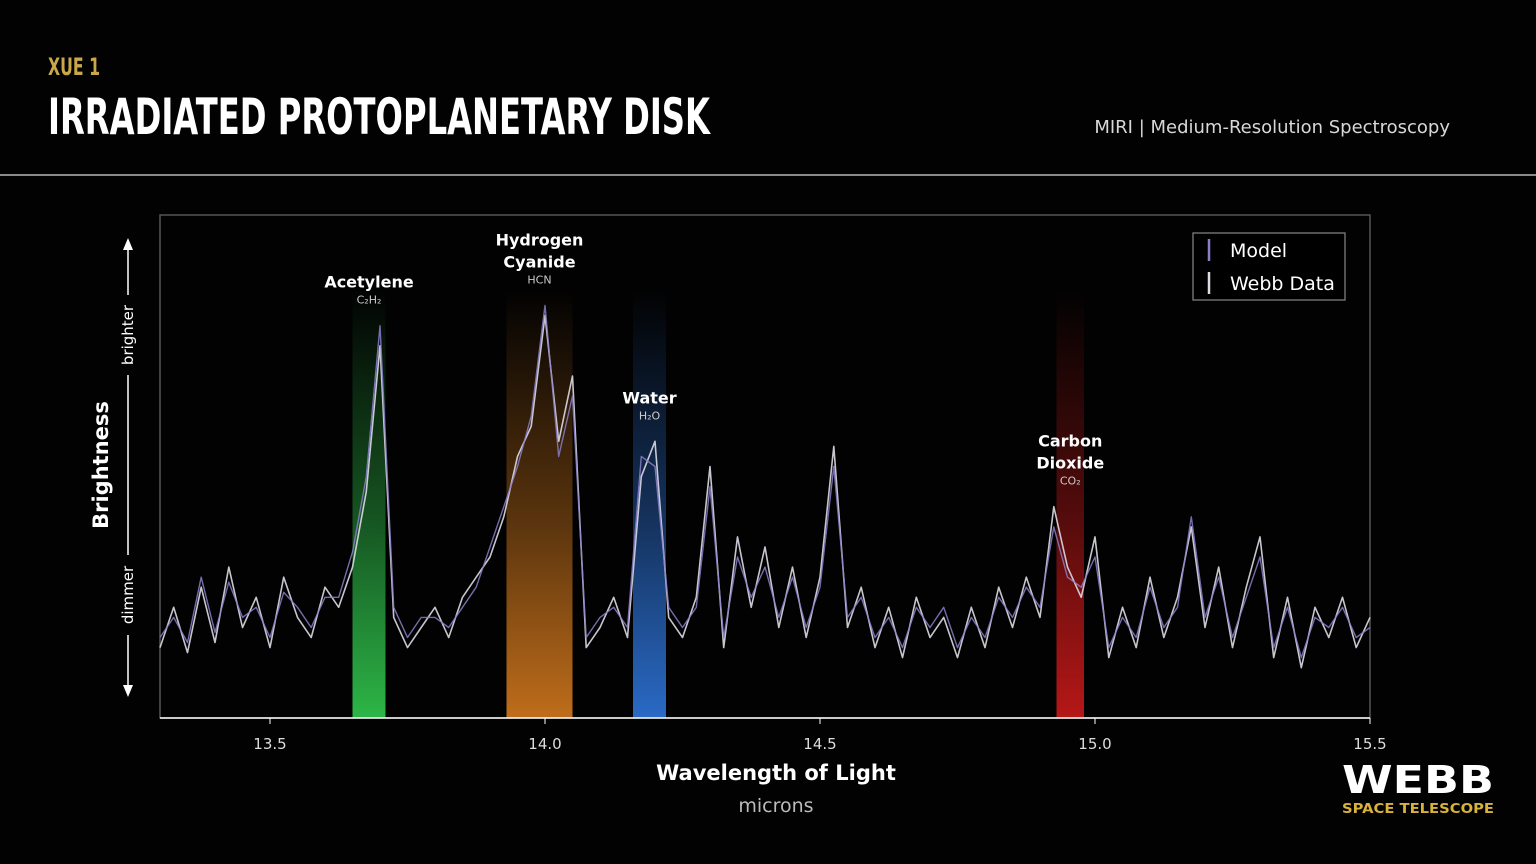 Image resolution: width=1536 pixels, height=864 pixels. Describe the element at coordinates (650, 415) in the screenshot. I see `band-formula: H₂O` at that location.